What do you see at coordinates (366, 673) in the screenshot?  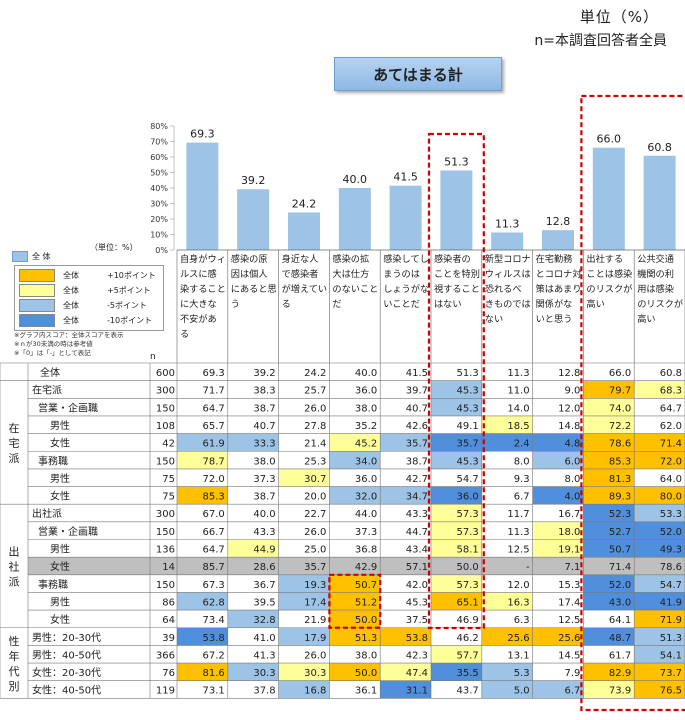 I see `table-value: 50.0` at bounding box center [366, 673].